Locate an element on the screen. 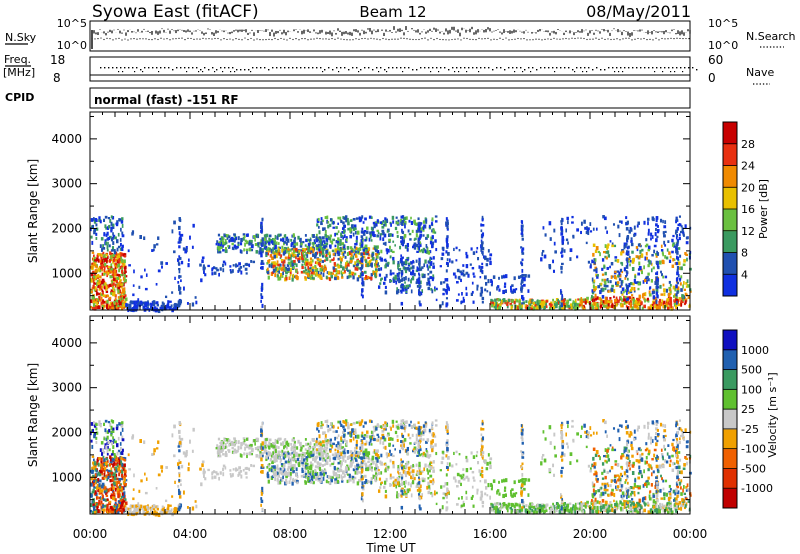 This screenshot has width=800, height=554. colorbar-swatch is located at coordinates (730, 198).